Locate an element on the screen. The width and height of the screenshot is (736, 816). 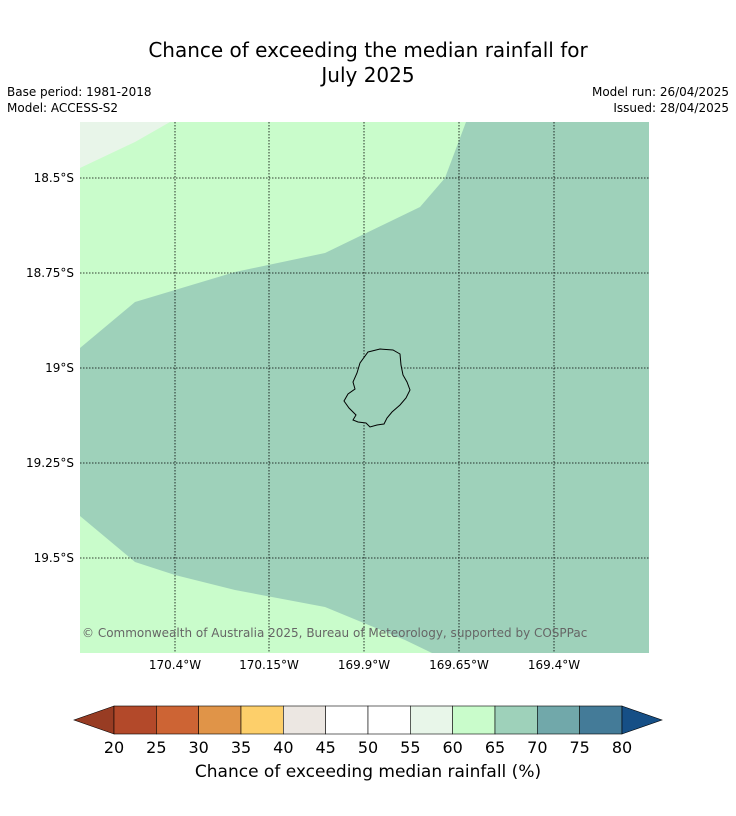
colorbar-tick-label: 60 is located at coordinates (452, 747).